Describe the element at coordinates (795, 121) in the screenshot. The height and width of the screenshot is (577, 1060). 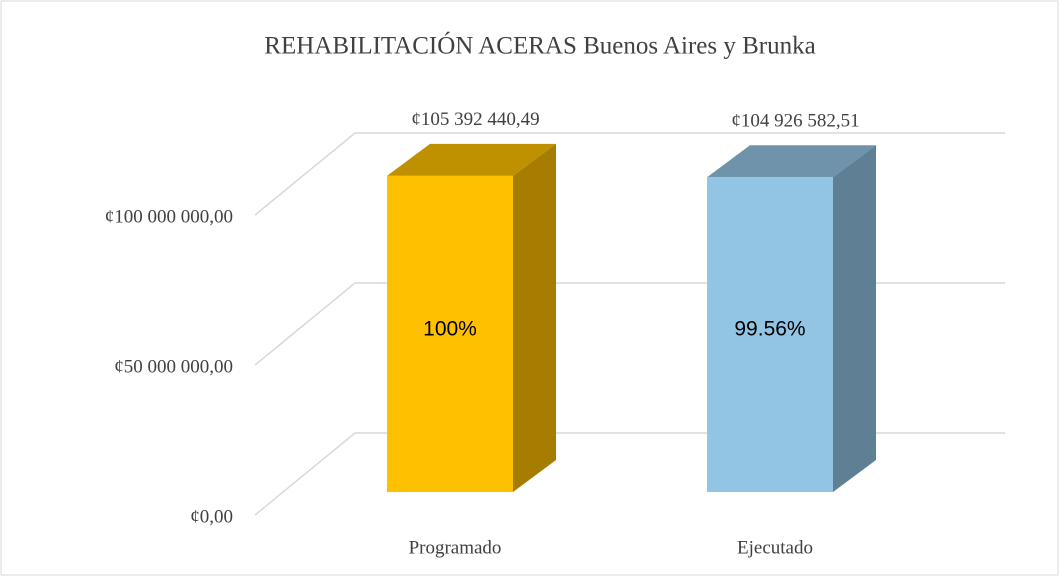
I see `value-label: ¢104 926 582,51` at that location.